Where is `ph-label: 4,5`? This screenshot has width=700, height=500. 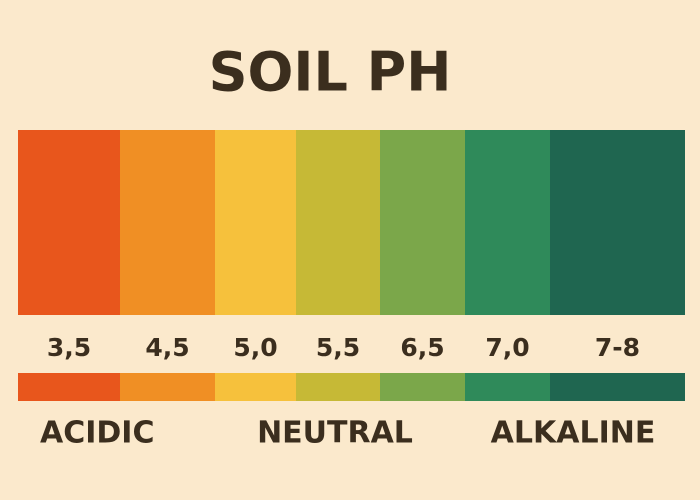 ph-label: 4,5 is located at coordinates (167, 347).